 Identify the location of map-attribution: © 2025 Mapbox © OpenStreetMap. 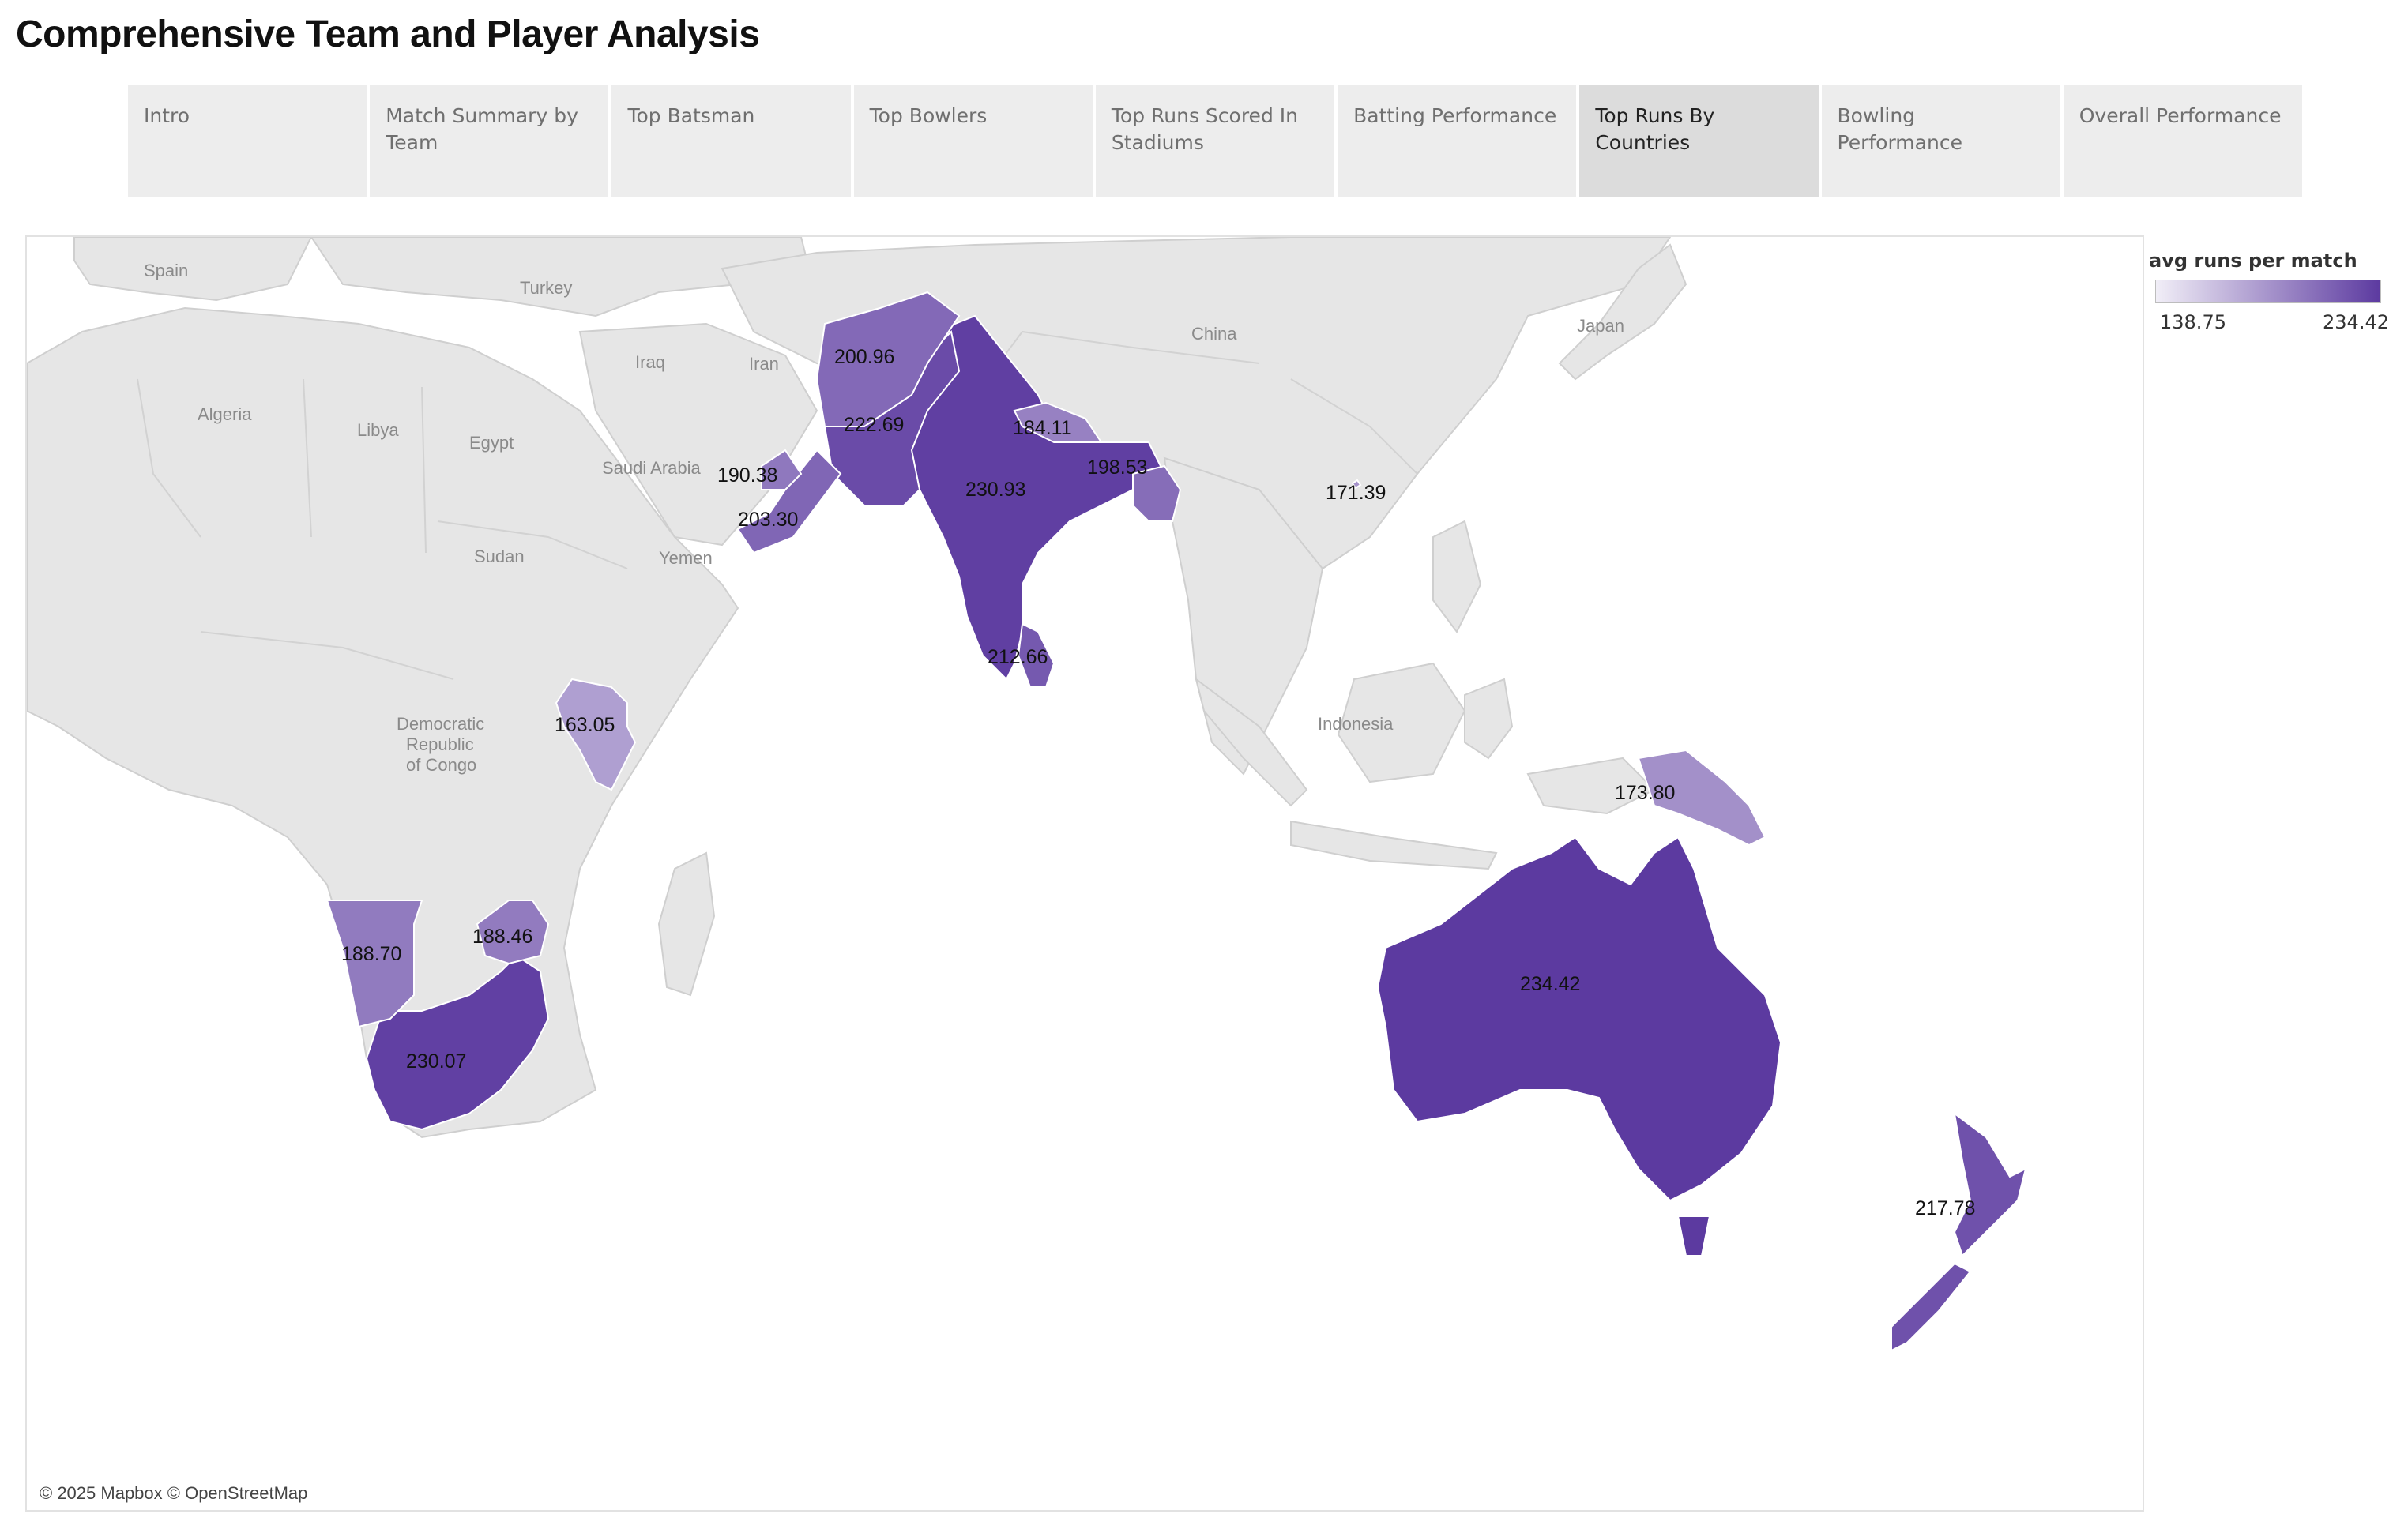
(174, 1493).